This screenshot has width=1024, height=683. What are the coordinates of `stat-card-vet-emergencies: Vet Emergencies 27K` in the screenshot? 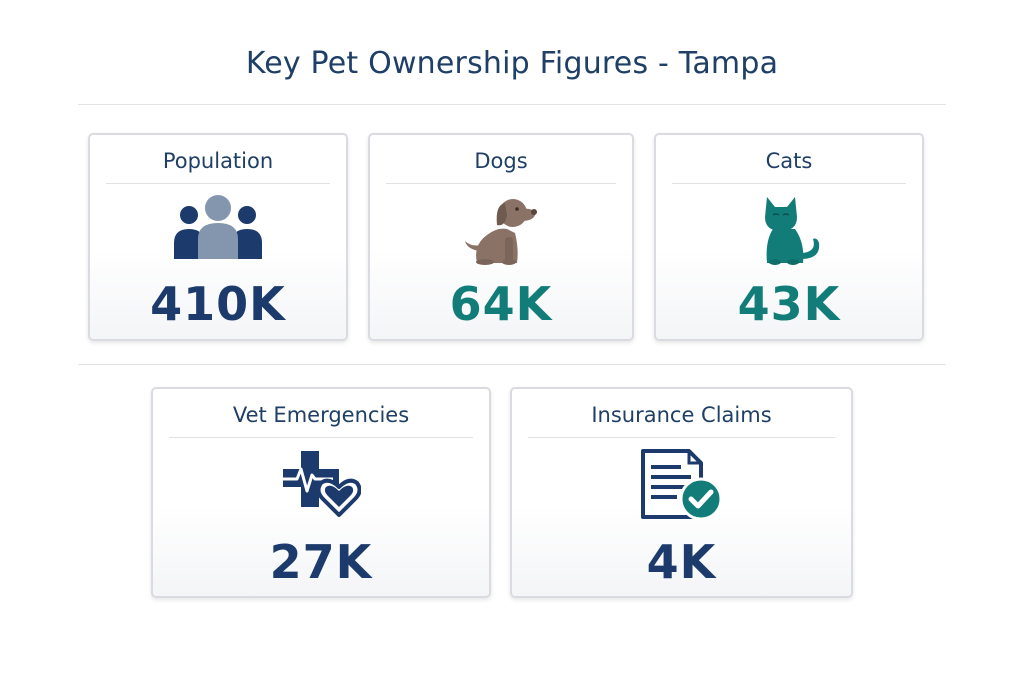 It's located at (321, 492).